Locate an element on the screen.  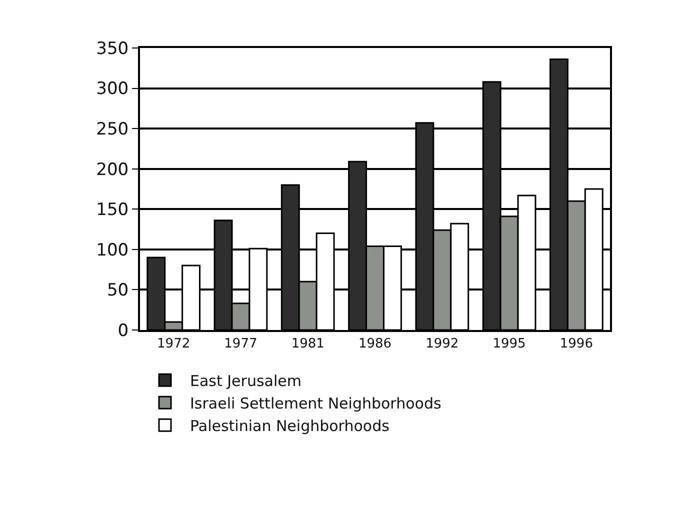
y-tick-label: 100 is located at coordinates (112, 250).